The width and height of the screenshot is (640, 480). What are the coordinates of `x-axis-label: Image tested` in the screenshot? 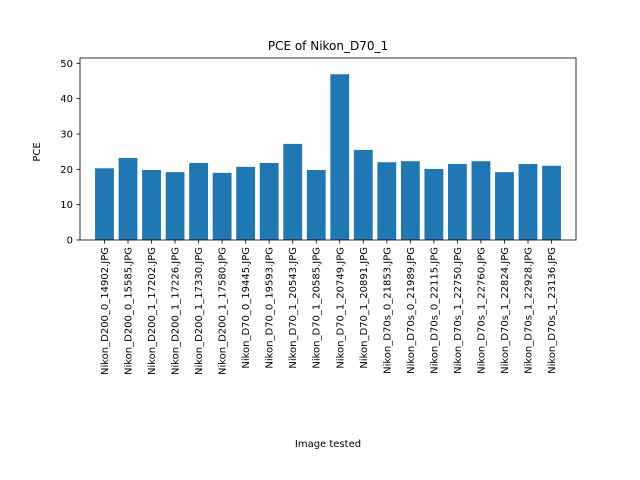 It's located at (328, 444).